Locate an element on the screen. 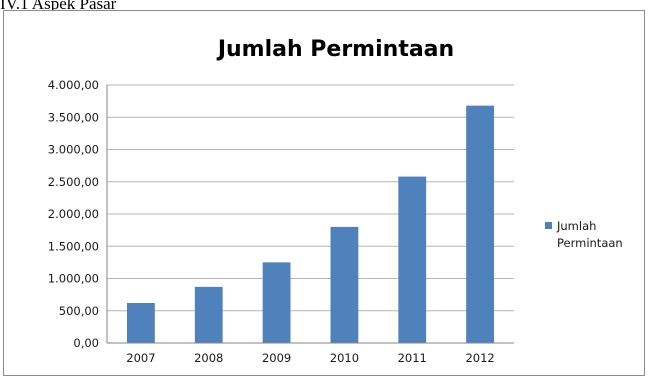  y-tick-label: 0,00 is located at coordinates (86, 343).